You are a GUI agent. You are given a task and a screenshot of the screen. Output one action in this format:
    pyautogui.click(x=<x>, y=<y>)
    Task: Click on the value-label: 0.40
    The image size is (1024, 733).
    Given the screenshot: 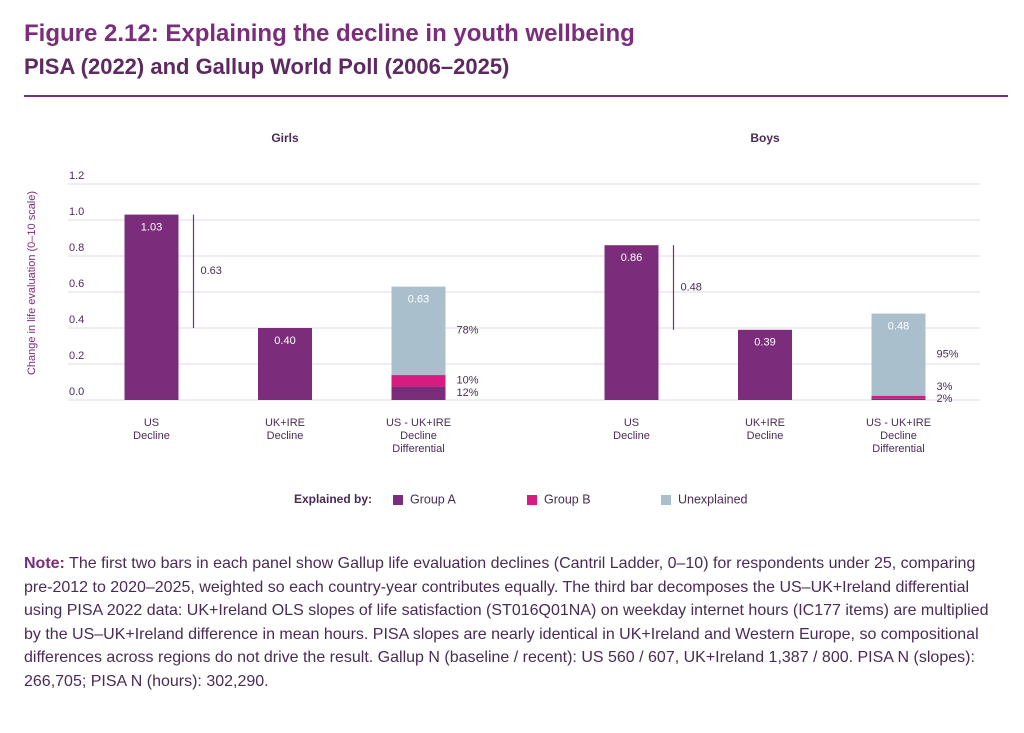 What is the action you would take?
    pyautogui.click(x=284, y=341)
    